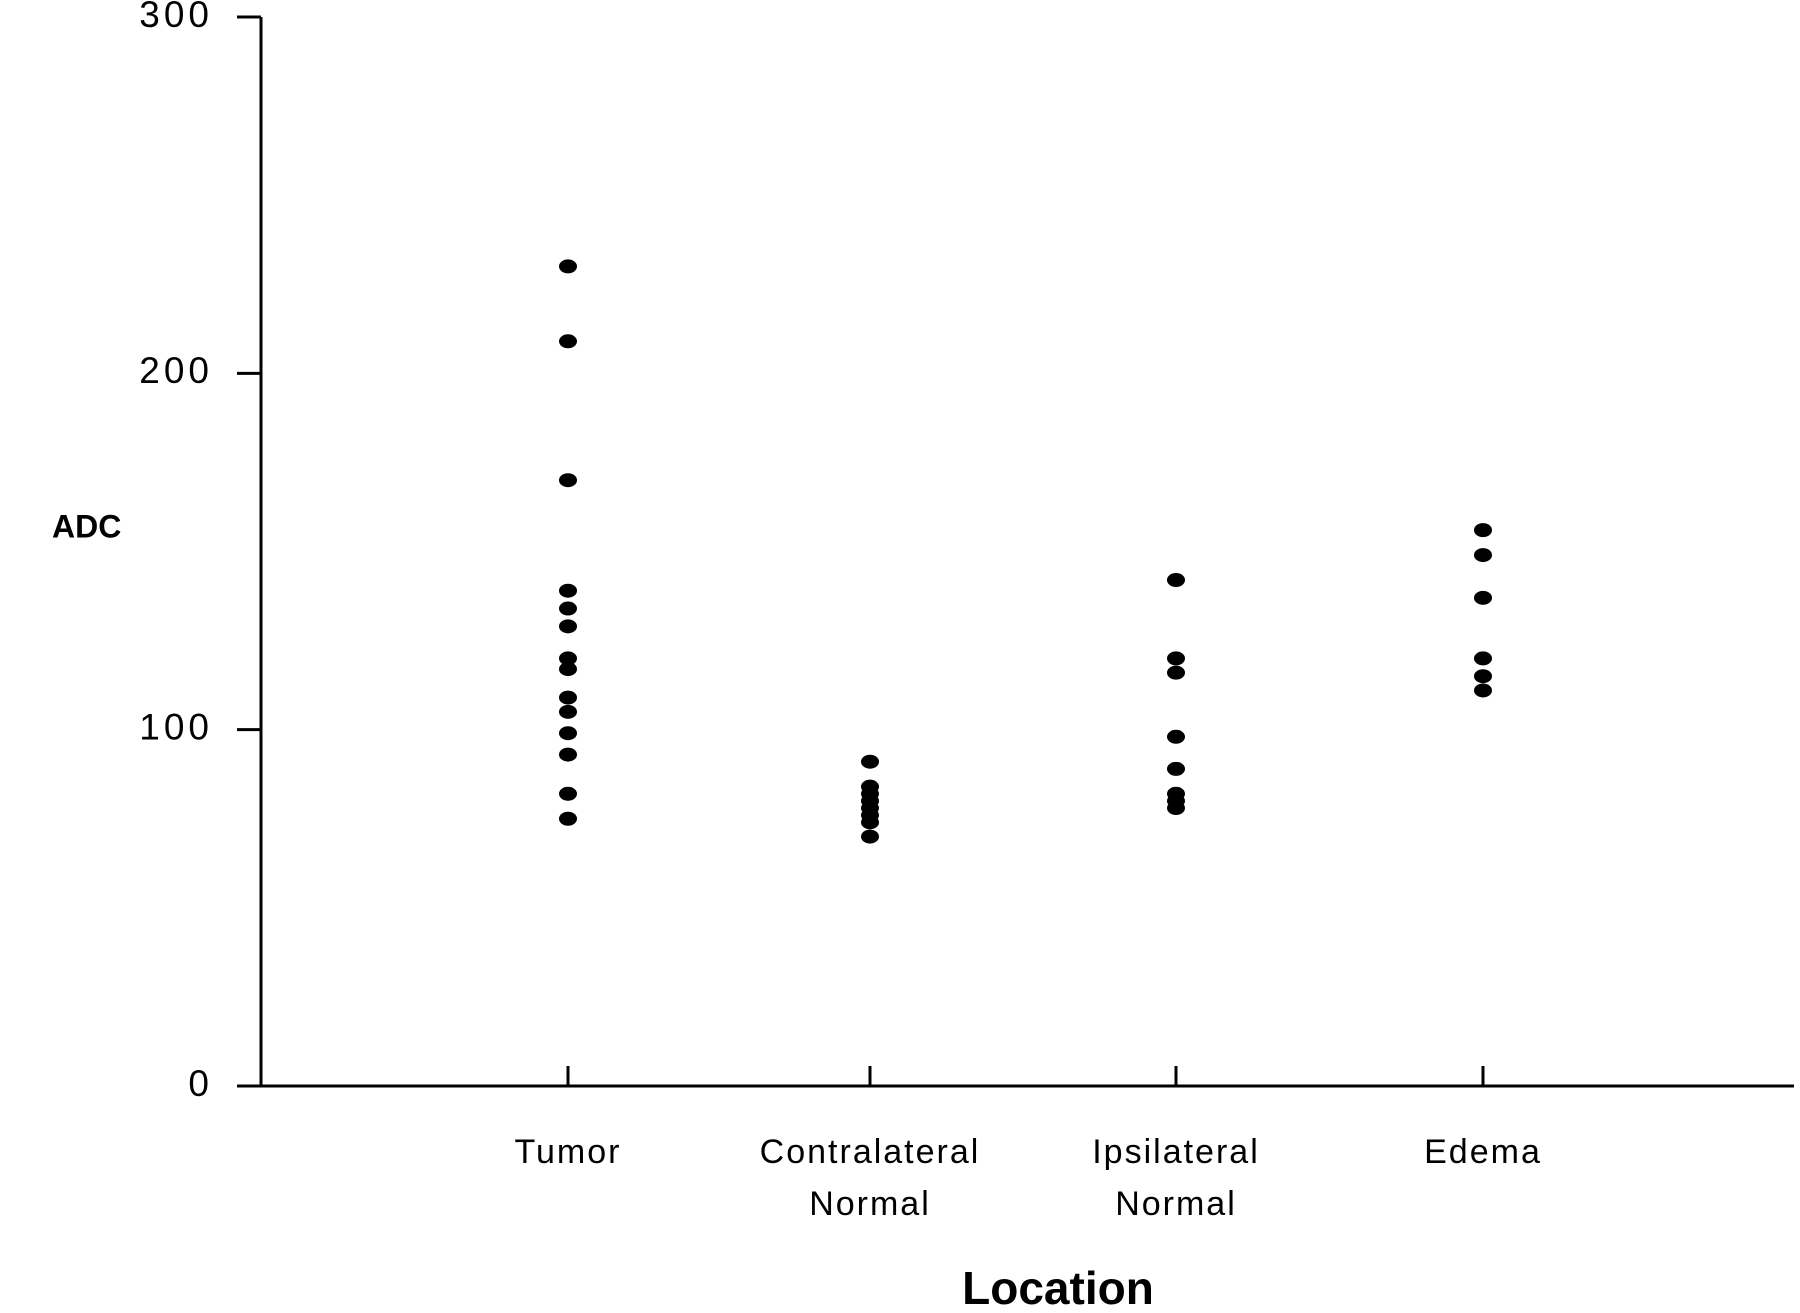 The width and height of the screenshot is (1800, 1313). What do you see at coordinates (1176, 1178) in the screenshot?
I see `x-tick-label: Ipsilateral Normal` at bounding box center [1176, 1178].